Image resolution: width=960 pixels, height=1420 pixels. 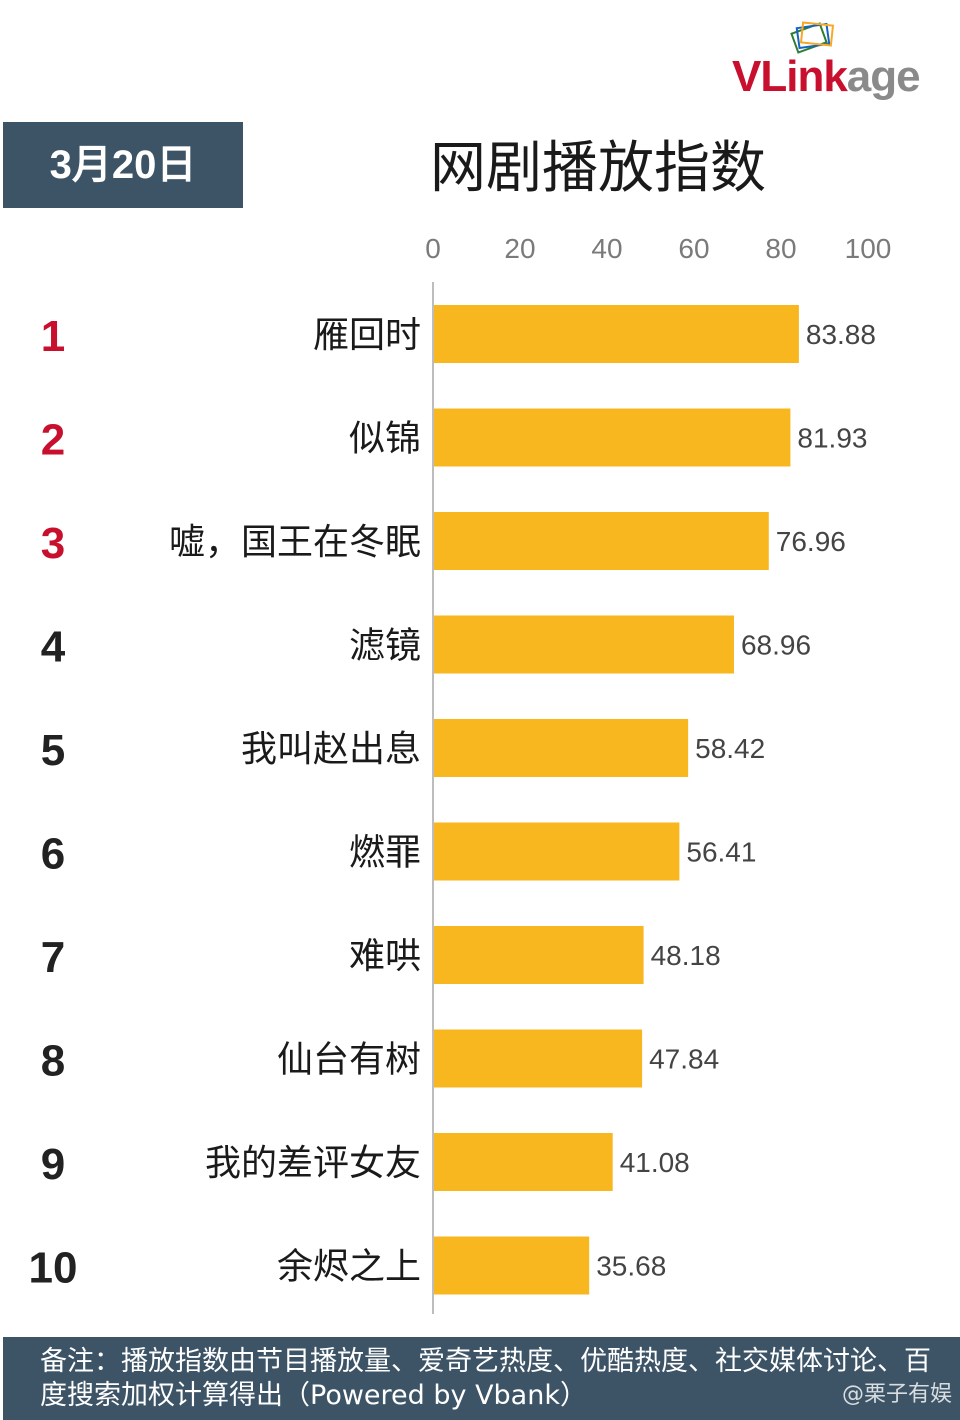 What do you see at coordinates (686, 955) in the screenshot?
I see `value-label: 48.18` at bounding box center [686, 955].